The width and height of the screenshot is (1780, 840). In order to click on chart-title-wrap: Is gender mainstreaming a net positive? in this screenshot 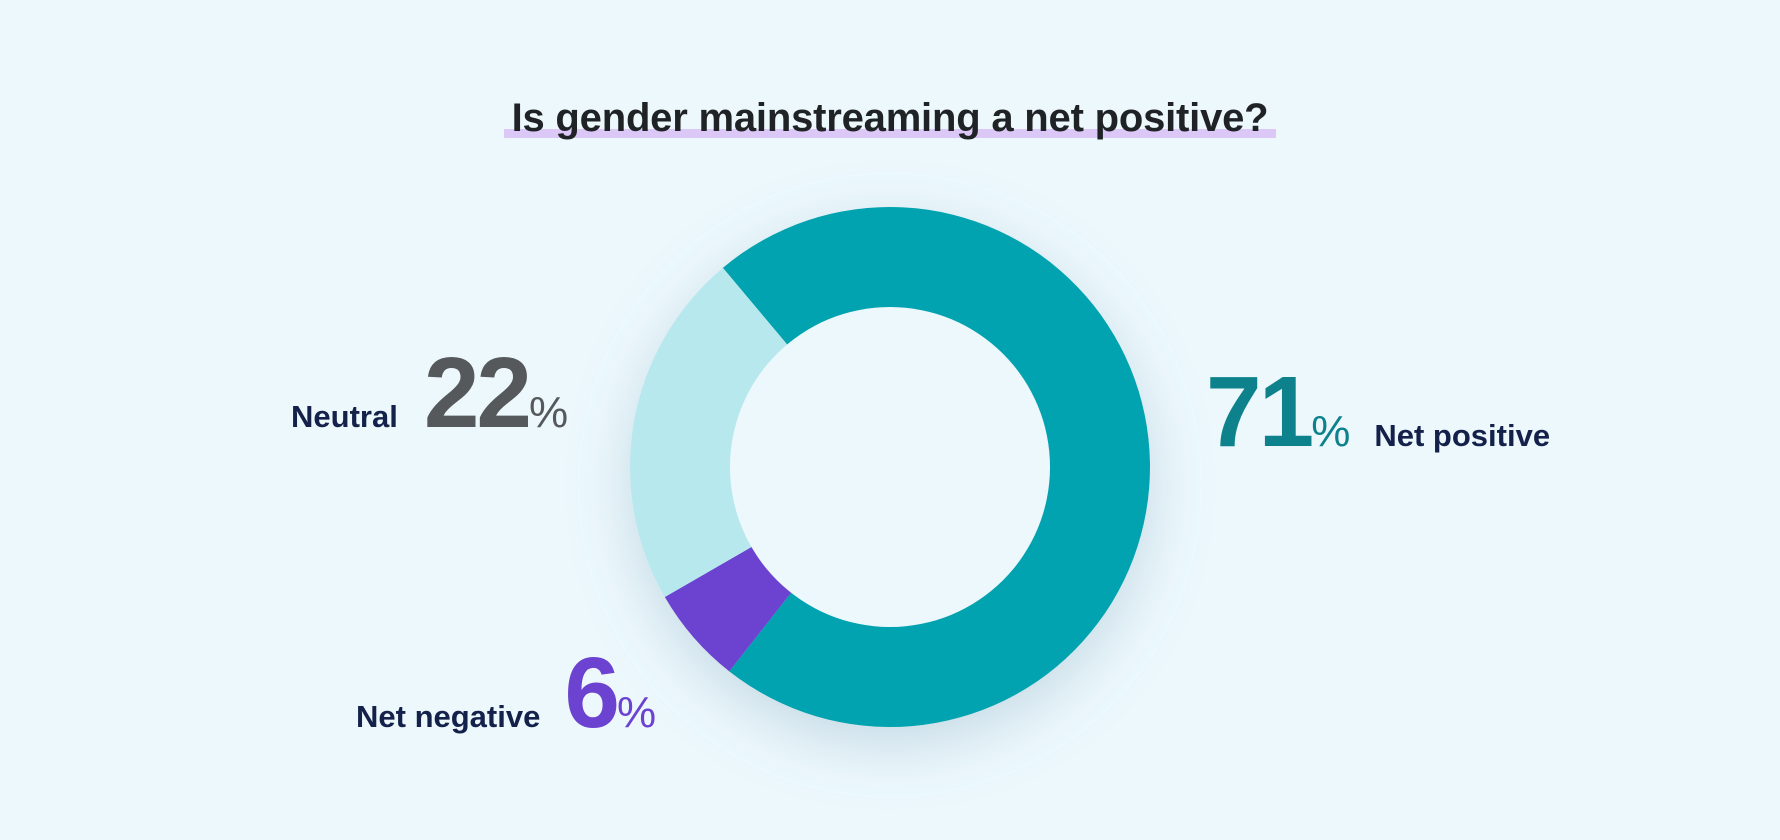, I will do `click(890, 118)`.